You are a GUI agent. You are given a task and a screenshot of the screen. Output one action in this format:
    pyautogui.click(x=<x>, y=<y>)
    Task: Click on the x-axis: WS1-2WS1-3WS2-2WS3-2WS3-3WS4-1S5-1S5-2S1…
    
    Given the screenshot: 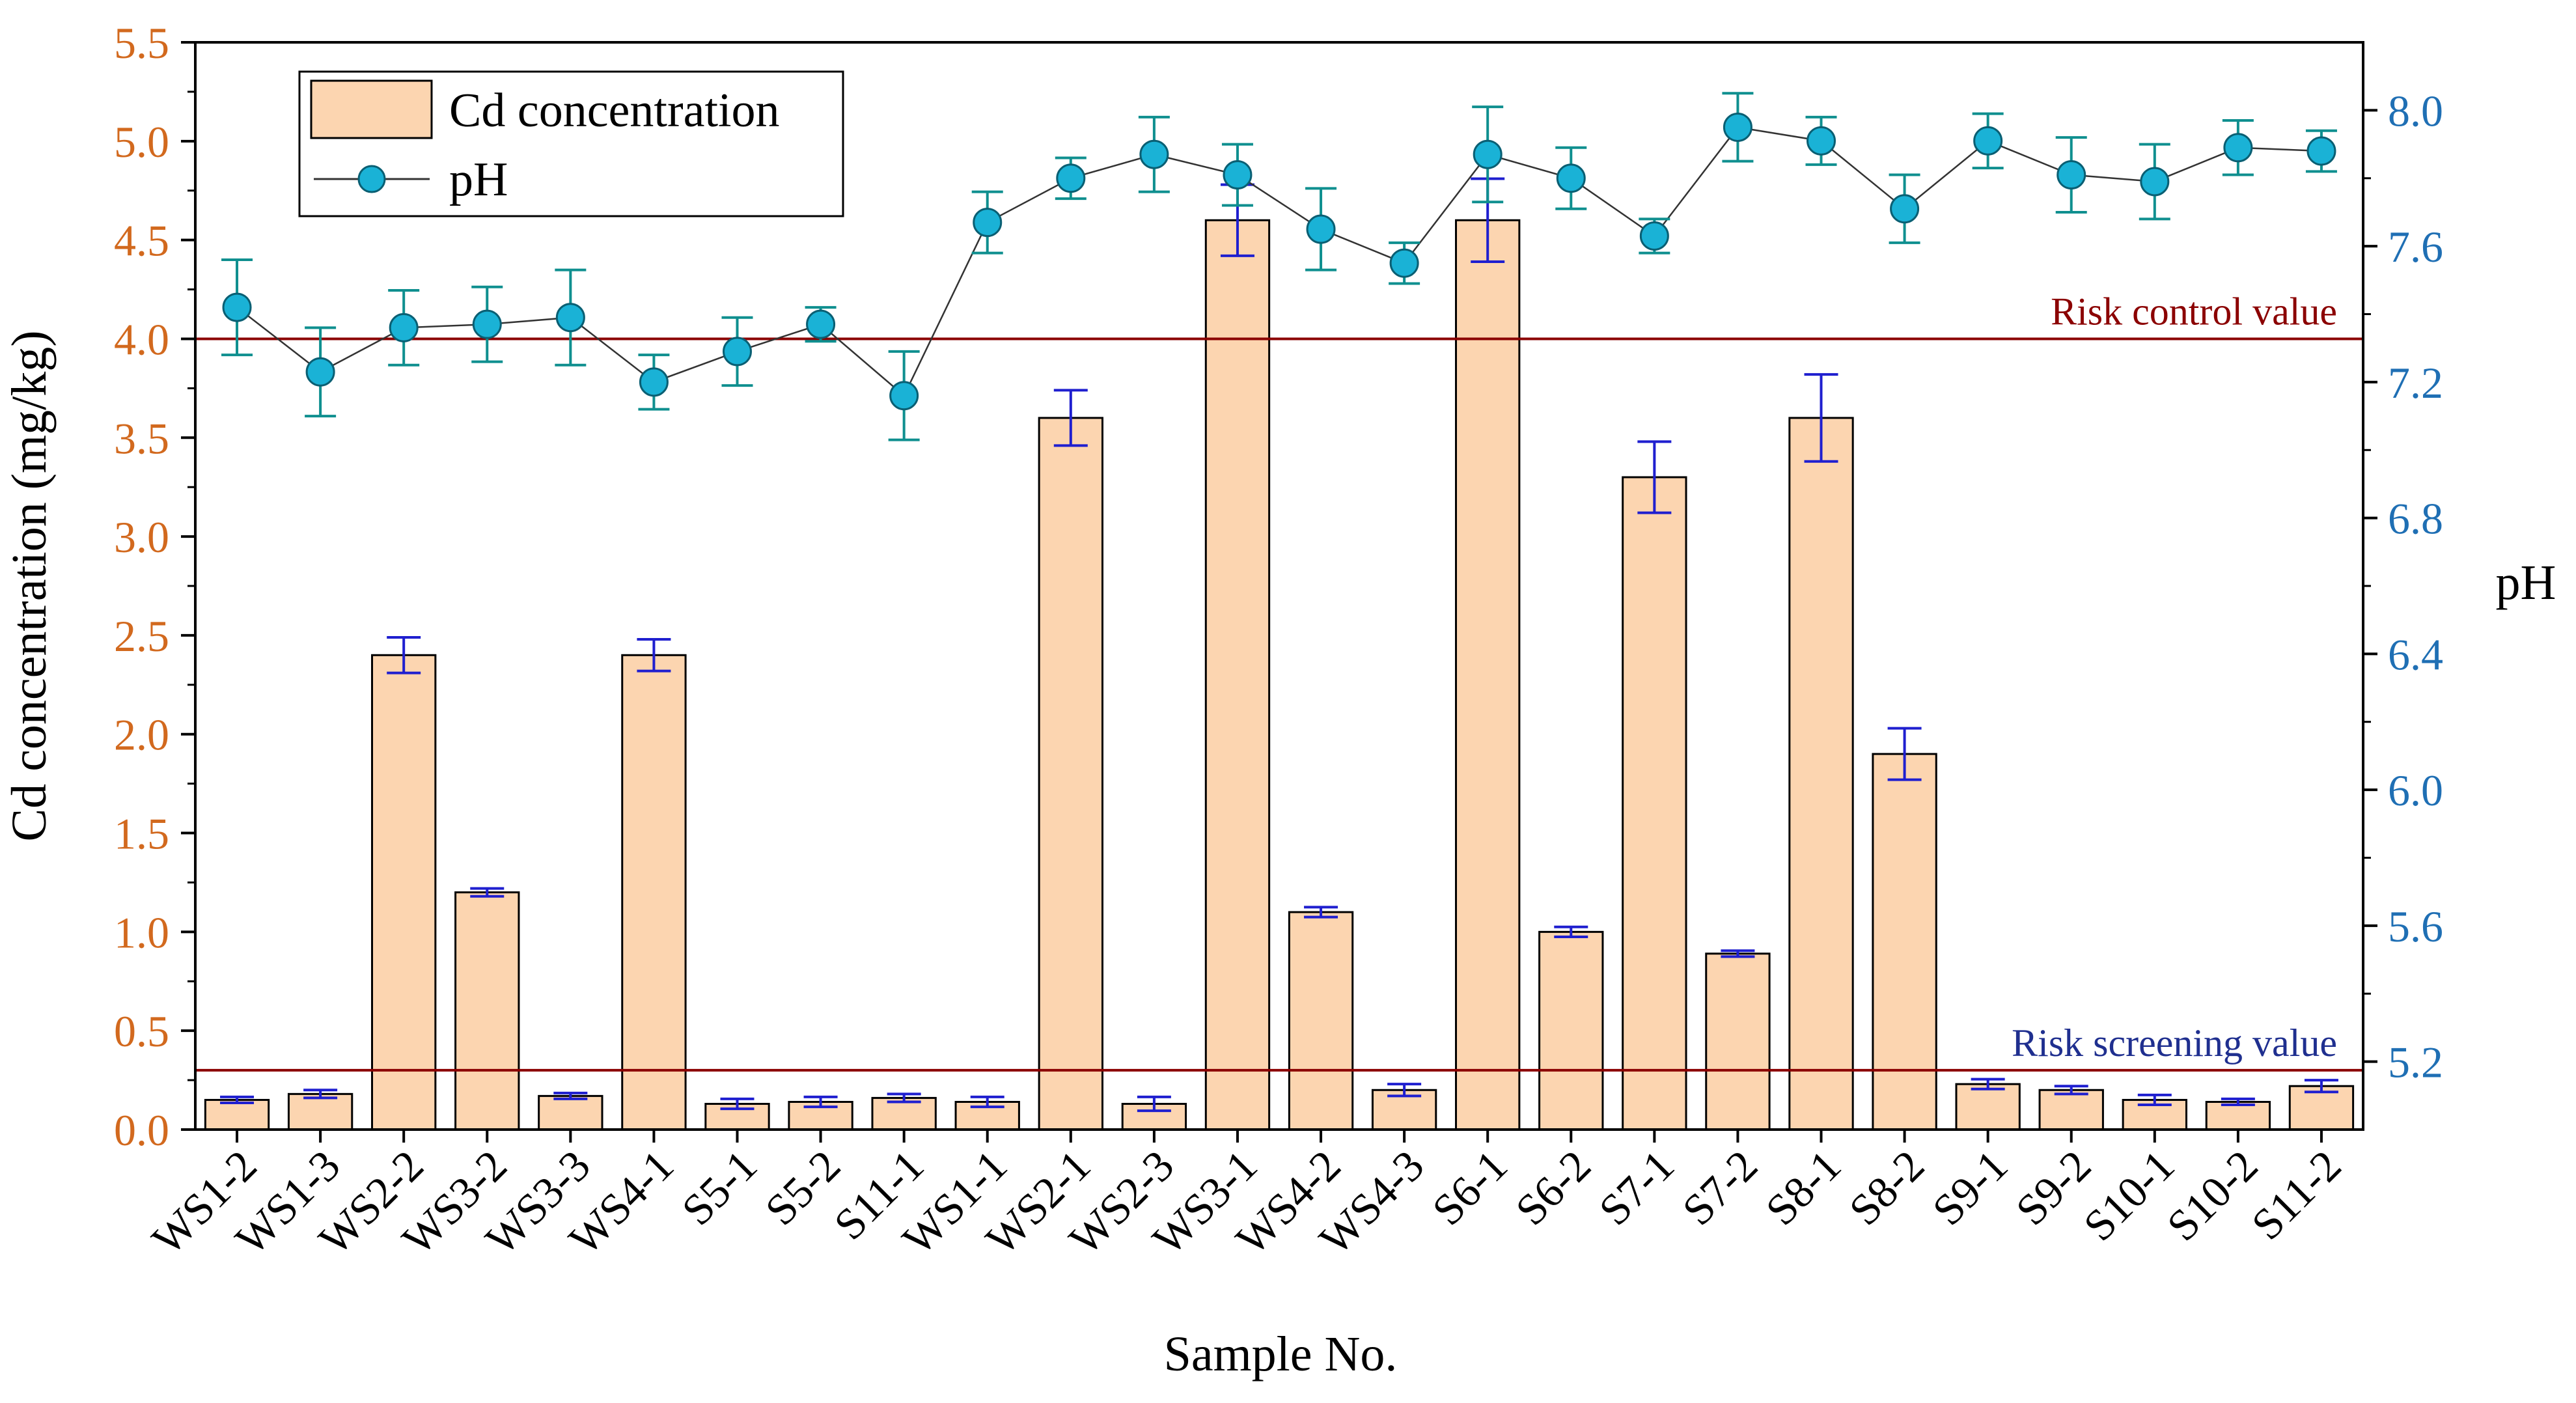 What is the action you would take?
    pyautogui.click(x=1247, y=1197)
    